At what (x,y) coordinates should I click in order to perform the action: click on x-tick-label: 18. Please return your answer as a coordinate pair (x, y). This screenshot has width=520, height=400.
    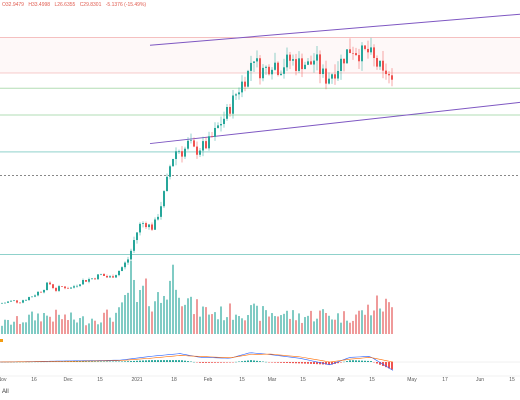
    Looking at the image, I should click on (174, 380).